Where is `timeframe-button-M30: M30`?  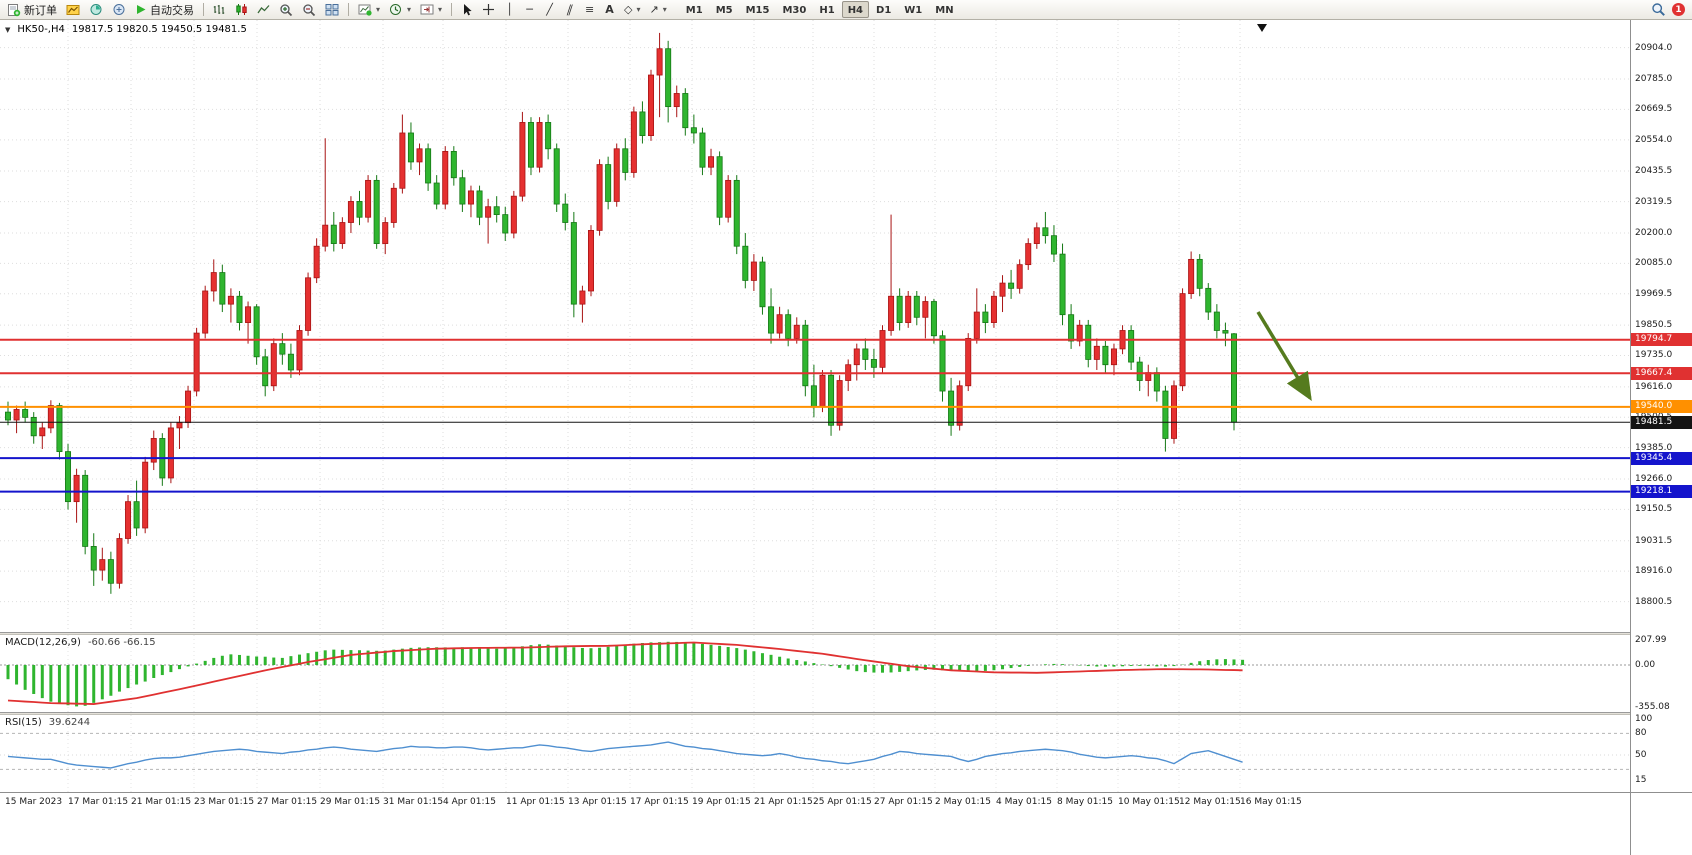 timeframe-button-M30: M30 is located at coordinates (794, 10).